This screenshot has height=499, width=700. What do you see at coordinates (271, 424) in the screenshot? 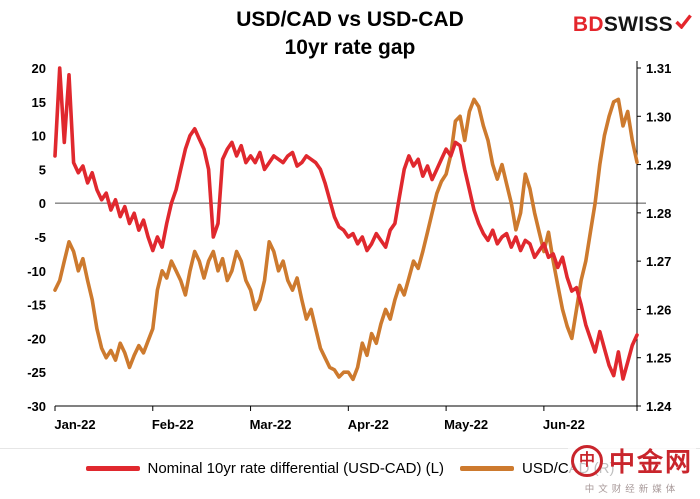
I see `svg-text: Mar-22` at bounding box center [271, 424].